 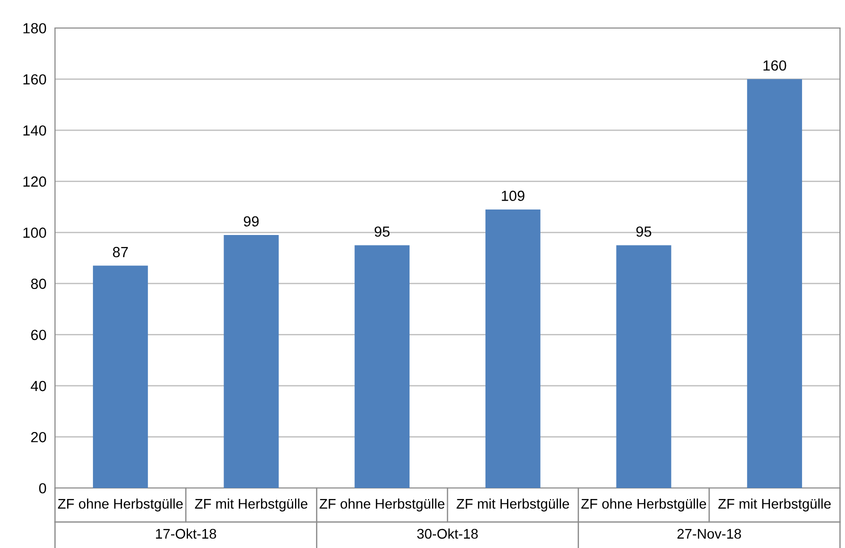 What do you see at coordinates (34, 233) in the screenshot?
I see `y-tick-label: 100` at bounding box center [34, 233].